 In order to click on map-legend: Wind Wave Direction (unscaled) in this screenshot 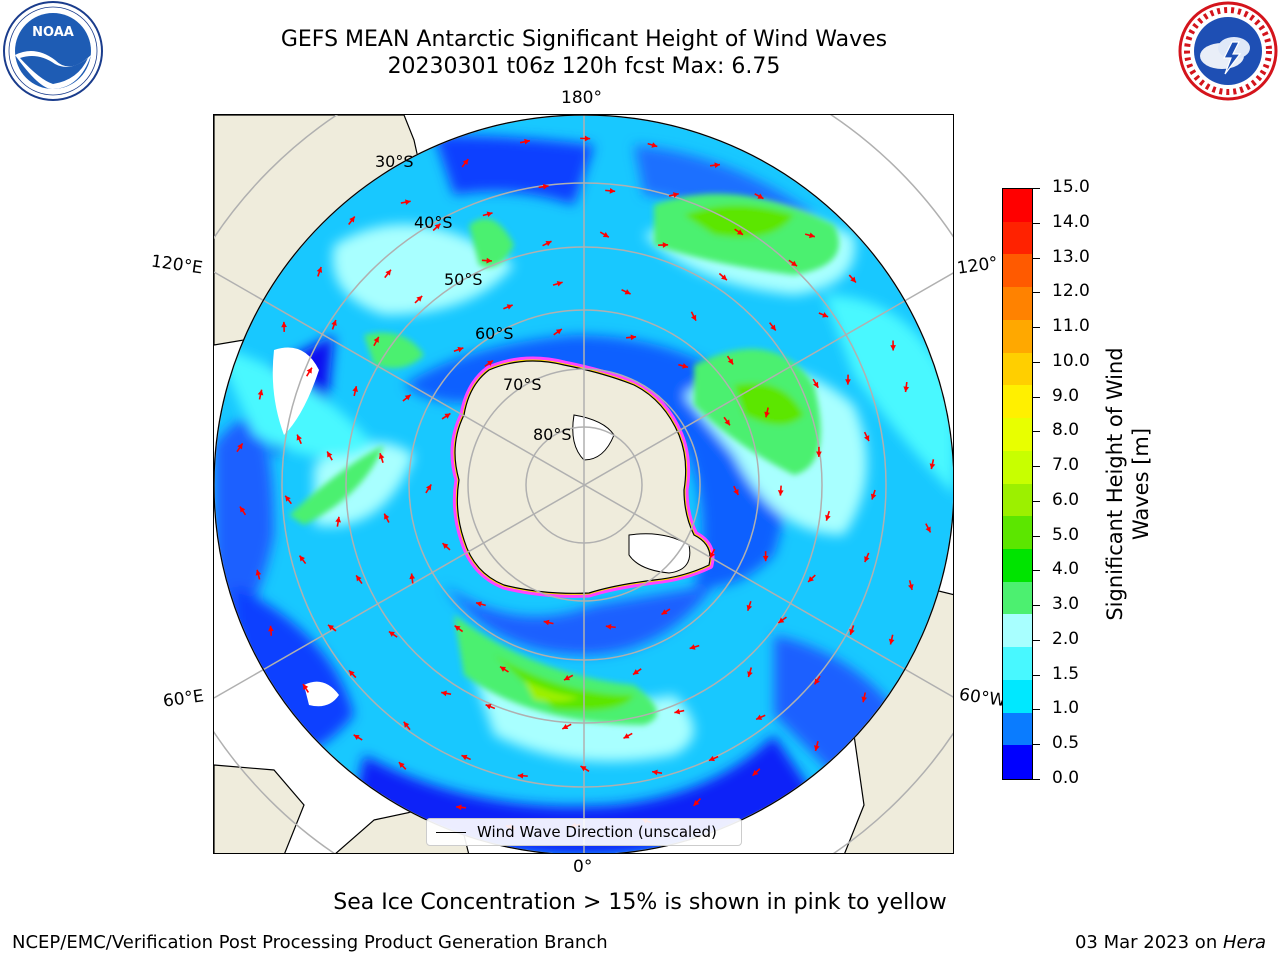, I will do `click(584, 832)`.